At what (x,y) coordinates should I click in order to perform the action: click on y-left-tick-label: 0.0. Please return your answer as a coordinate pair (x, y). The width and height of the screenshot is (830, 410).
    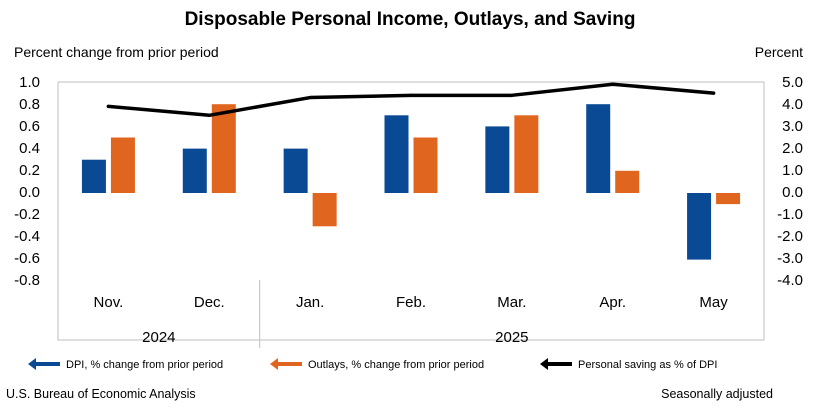
    Looking at the image, I should click on (29, 192).